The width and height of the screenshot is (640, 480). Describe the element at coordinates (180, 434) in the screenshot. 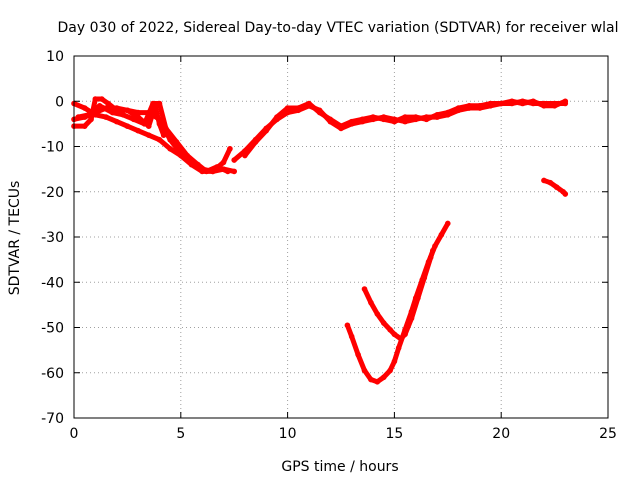

I see `x-tick-label: 5` at that location.